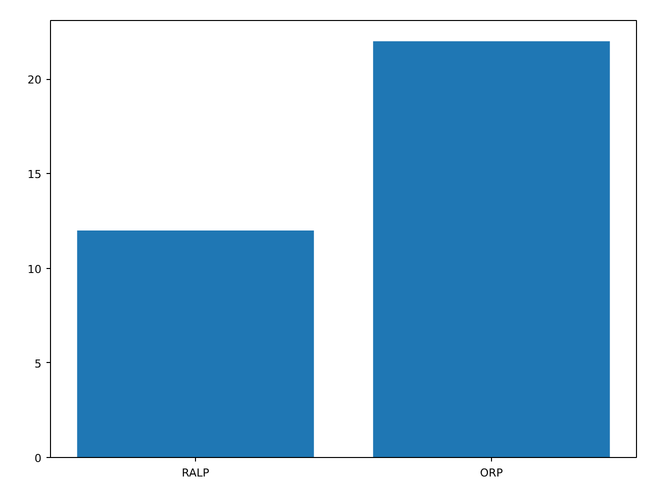  I want to click on x-tick-label: ORP, so click(492, 473).